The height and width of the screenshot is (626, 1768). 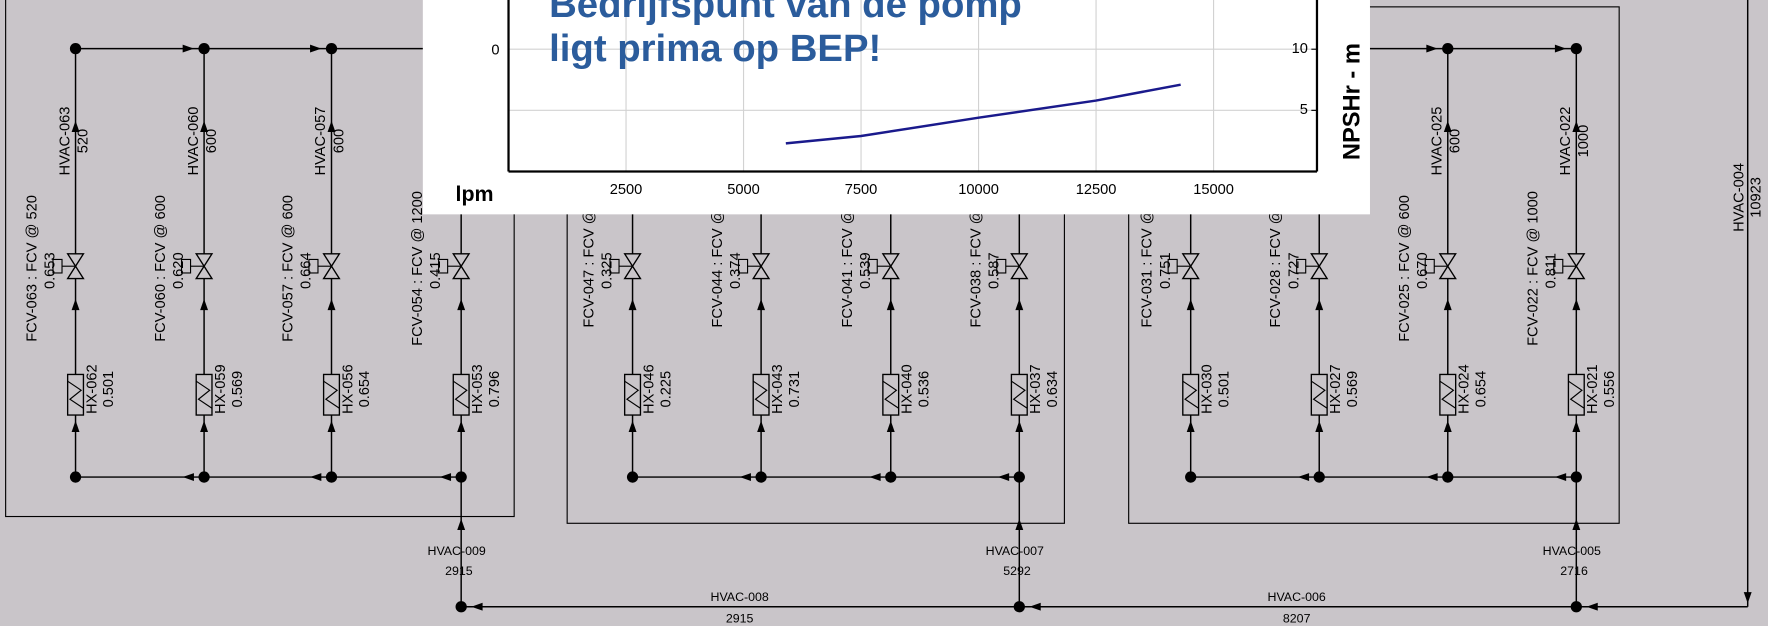 I want to click on x-axis-label: lpm, so click(x=475, y=194).